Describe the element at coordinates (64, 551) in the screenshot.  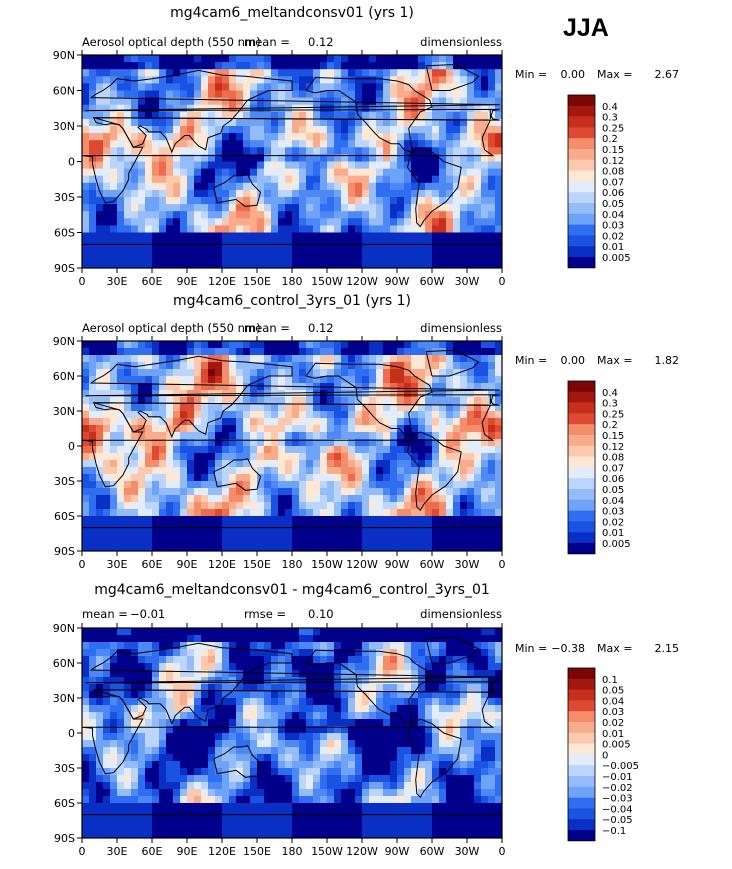
I see `ytick-label: 90S` at that location.